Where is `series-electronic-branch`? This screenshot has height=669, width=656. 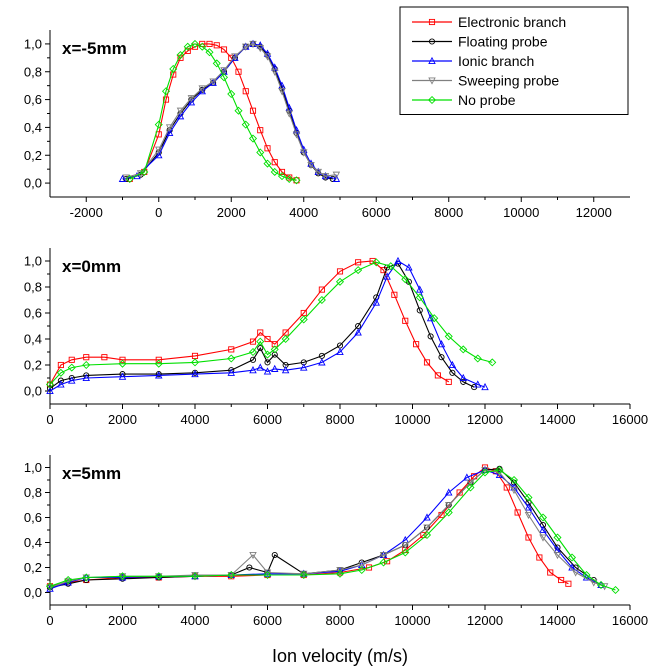 series-electronic-branch is located at coordinates (249, 322).